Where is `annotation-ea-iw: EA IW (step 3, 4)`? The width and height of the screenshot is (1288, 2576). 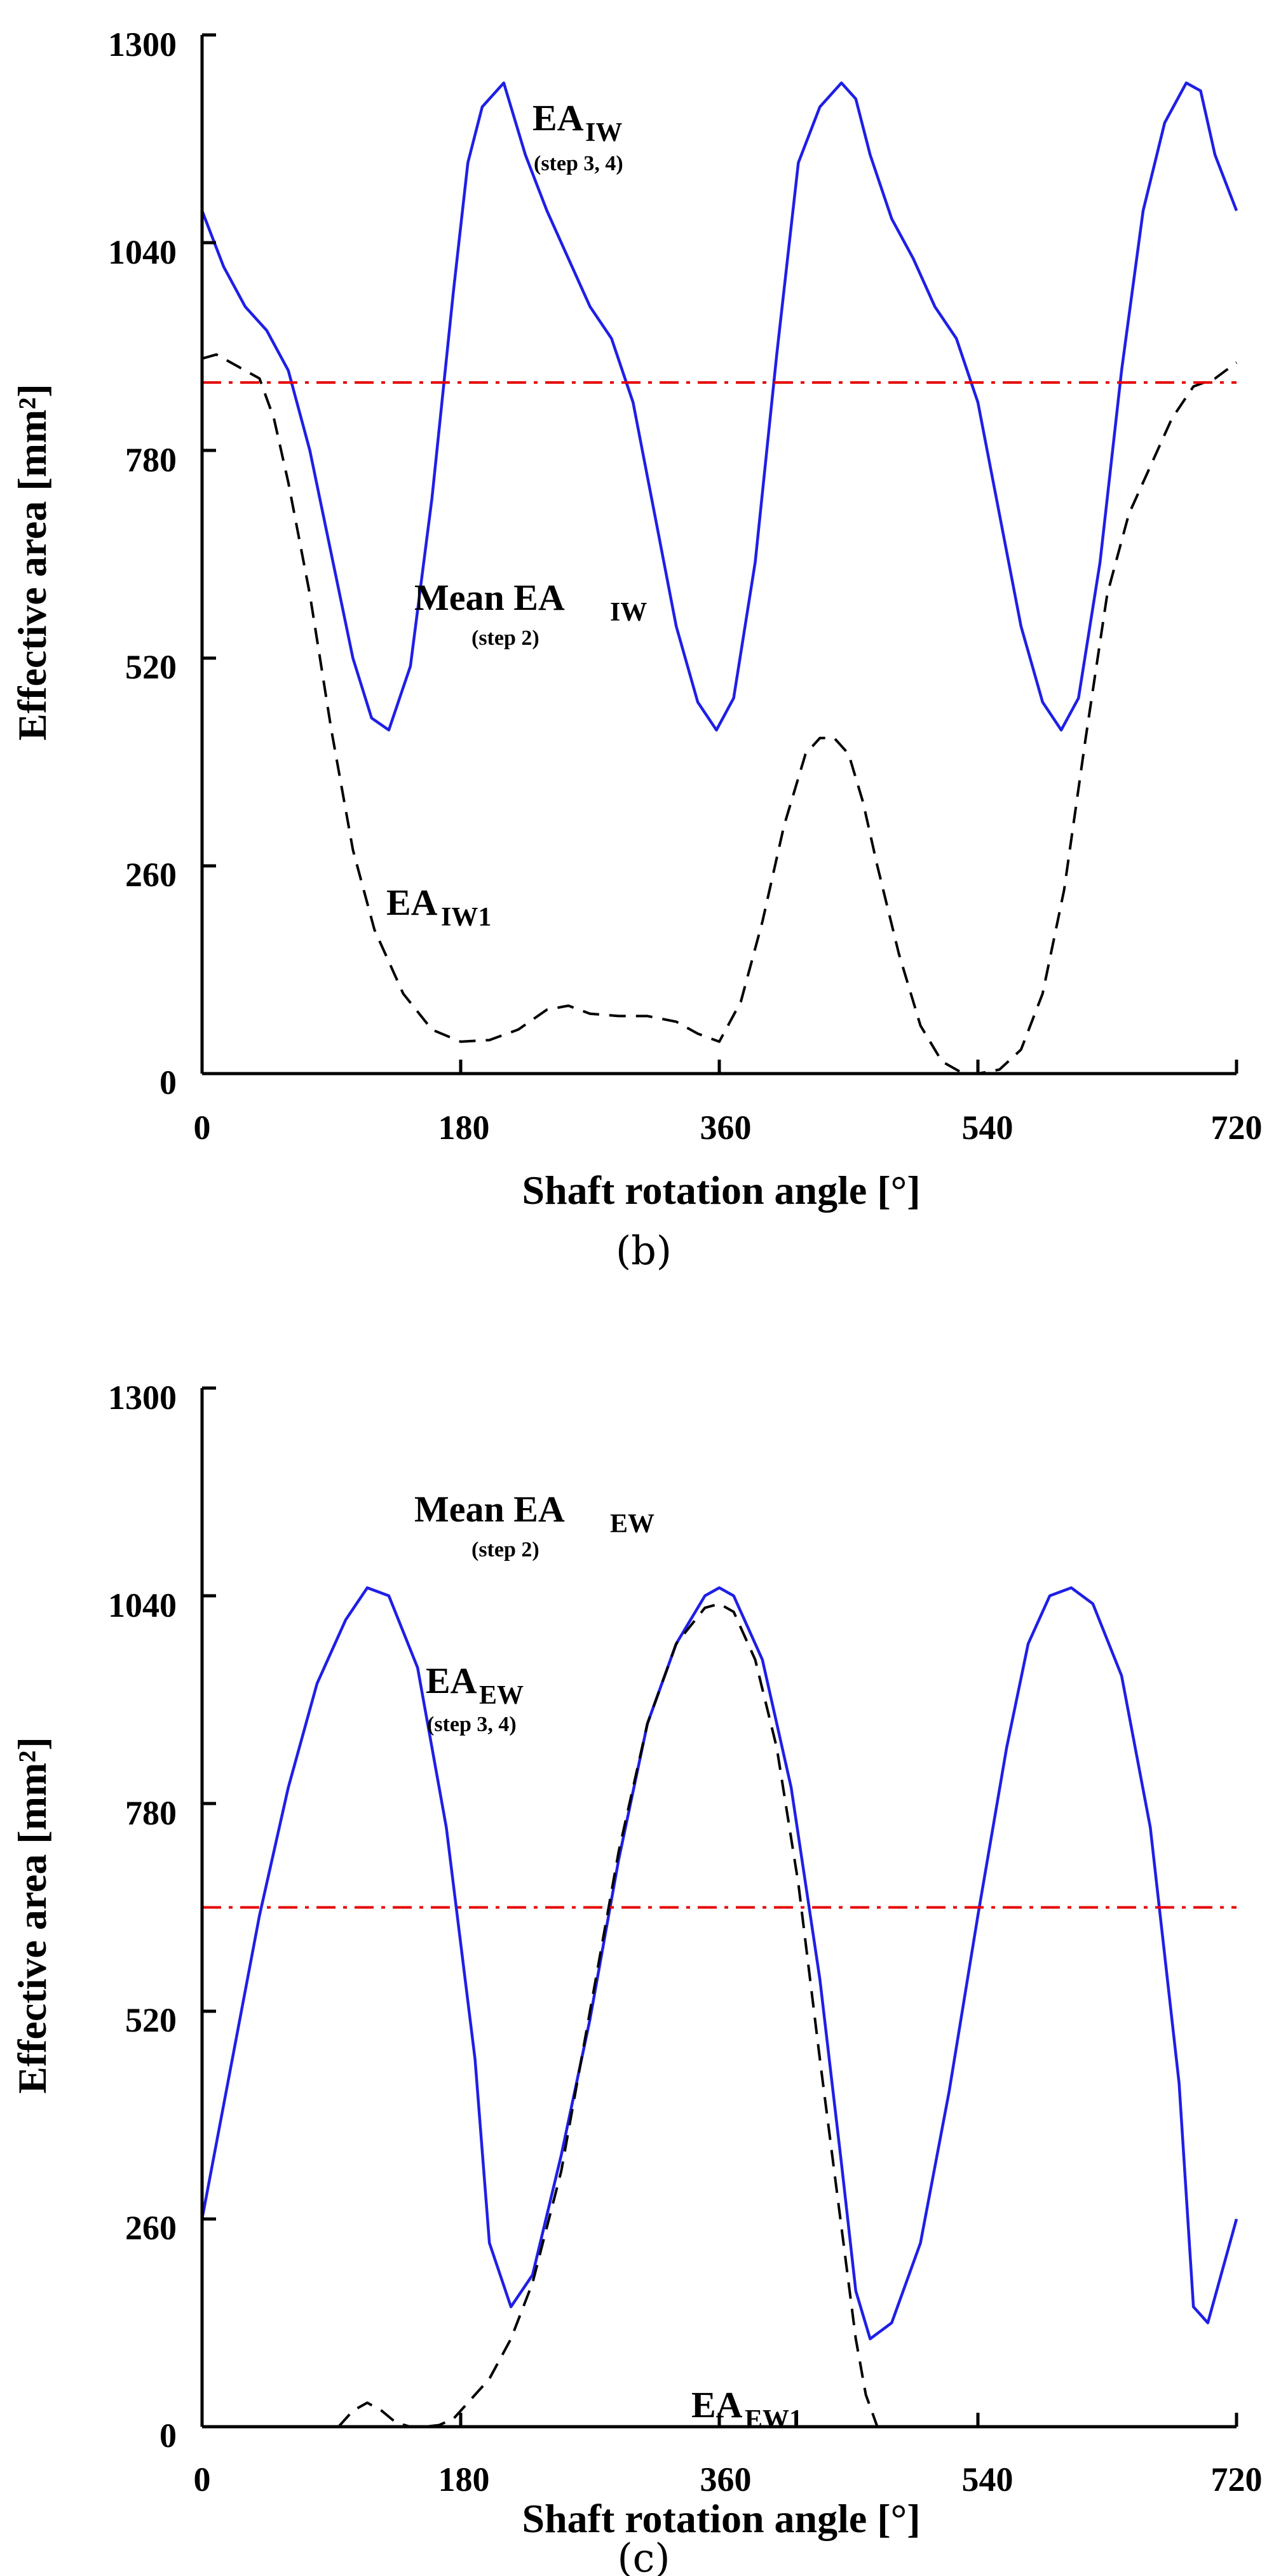 annotation-ea-iw: EA IW (step 3, 4) is located at coordinates (577, 136).